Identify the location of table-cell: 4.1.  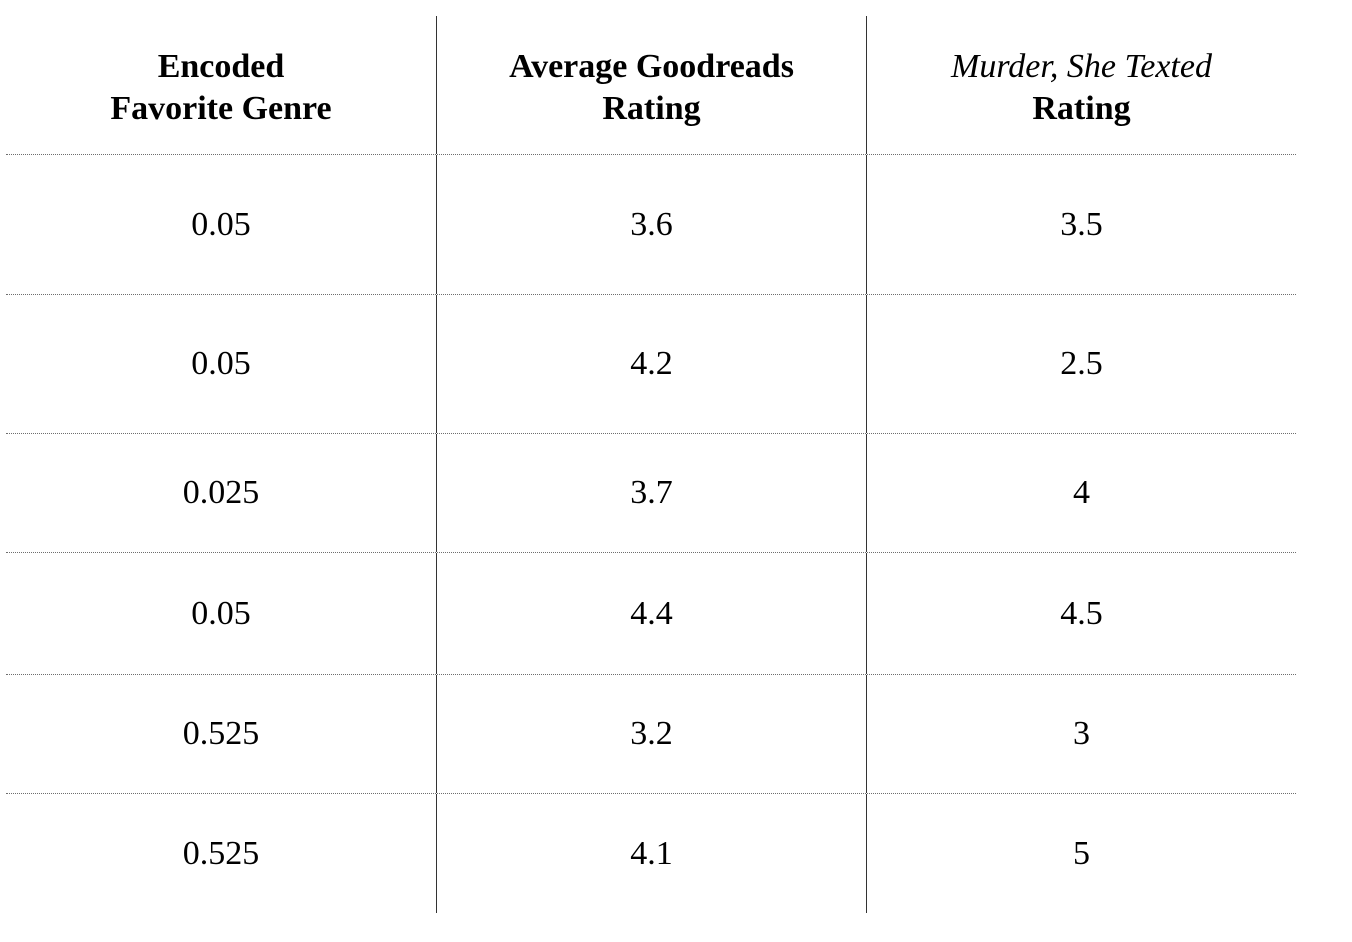
(651, 853).